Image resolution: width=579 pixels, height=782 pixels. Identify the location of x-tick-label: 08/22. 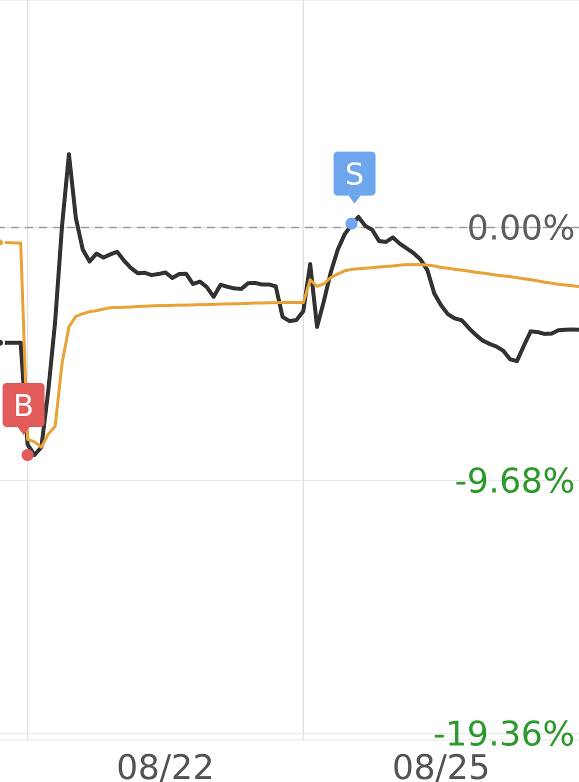
(165, 765).